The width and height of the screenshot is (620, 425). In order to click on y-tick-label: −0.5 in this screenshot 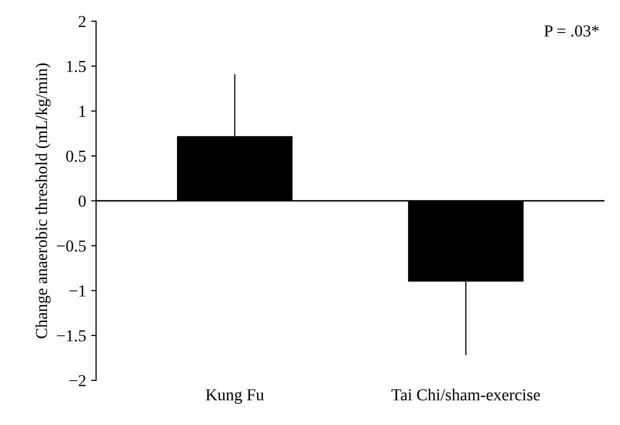, I will do `click(71, 246)`.